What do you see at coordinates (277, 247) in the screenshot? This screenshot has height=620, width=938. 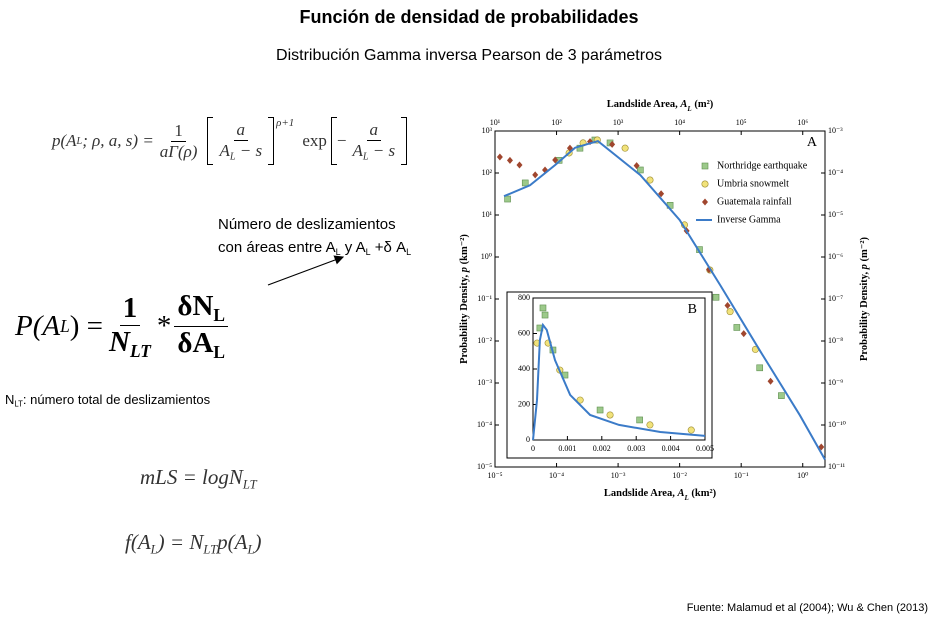 I see `text: con áreas entre A` at bounding box center [277, 247].